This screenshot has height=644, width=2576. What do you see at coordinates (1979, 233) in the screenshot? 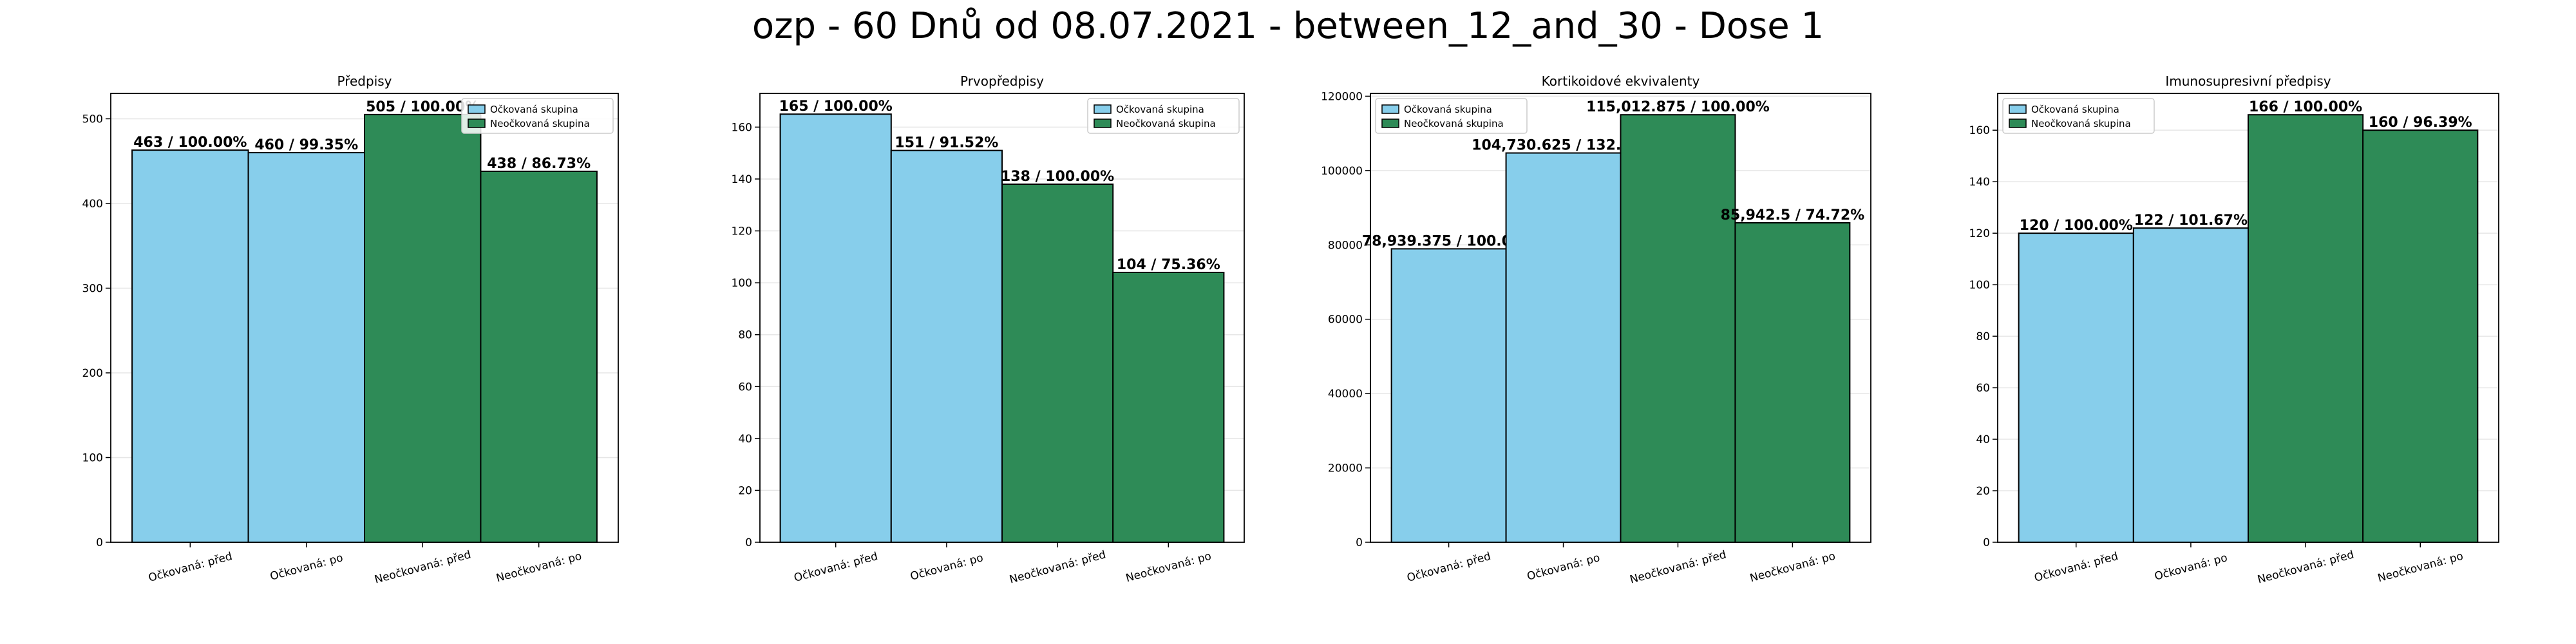
I see `y-tick-label: 120` at bounding box center [1979, 233].